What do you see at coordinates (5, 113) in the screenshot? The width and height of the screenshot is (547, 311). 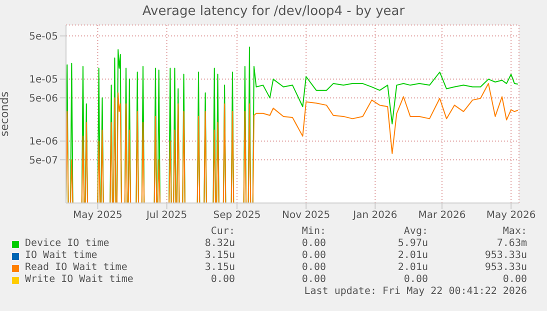 I see `y-axis-title: seconds` at bounding box center [5, 113].